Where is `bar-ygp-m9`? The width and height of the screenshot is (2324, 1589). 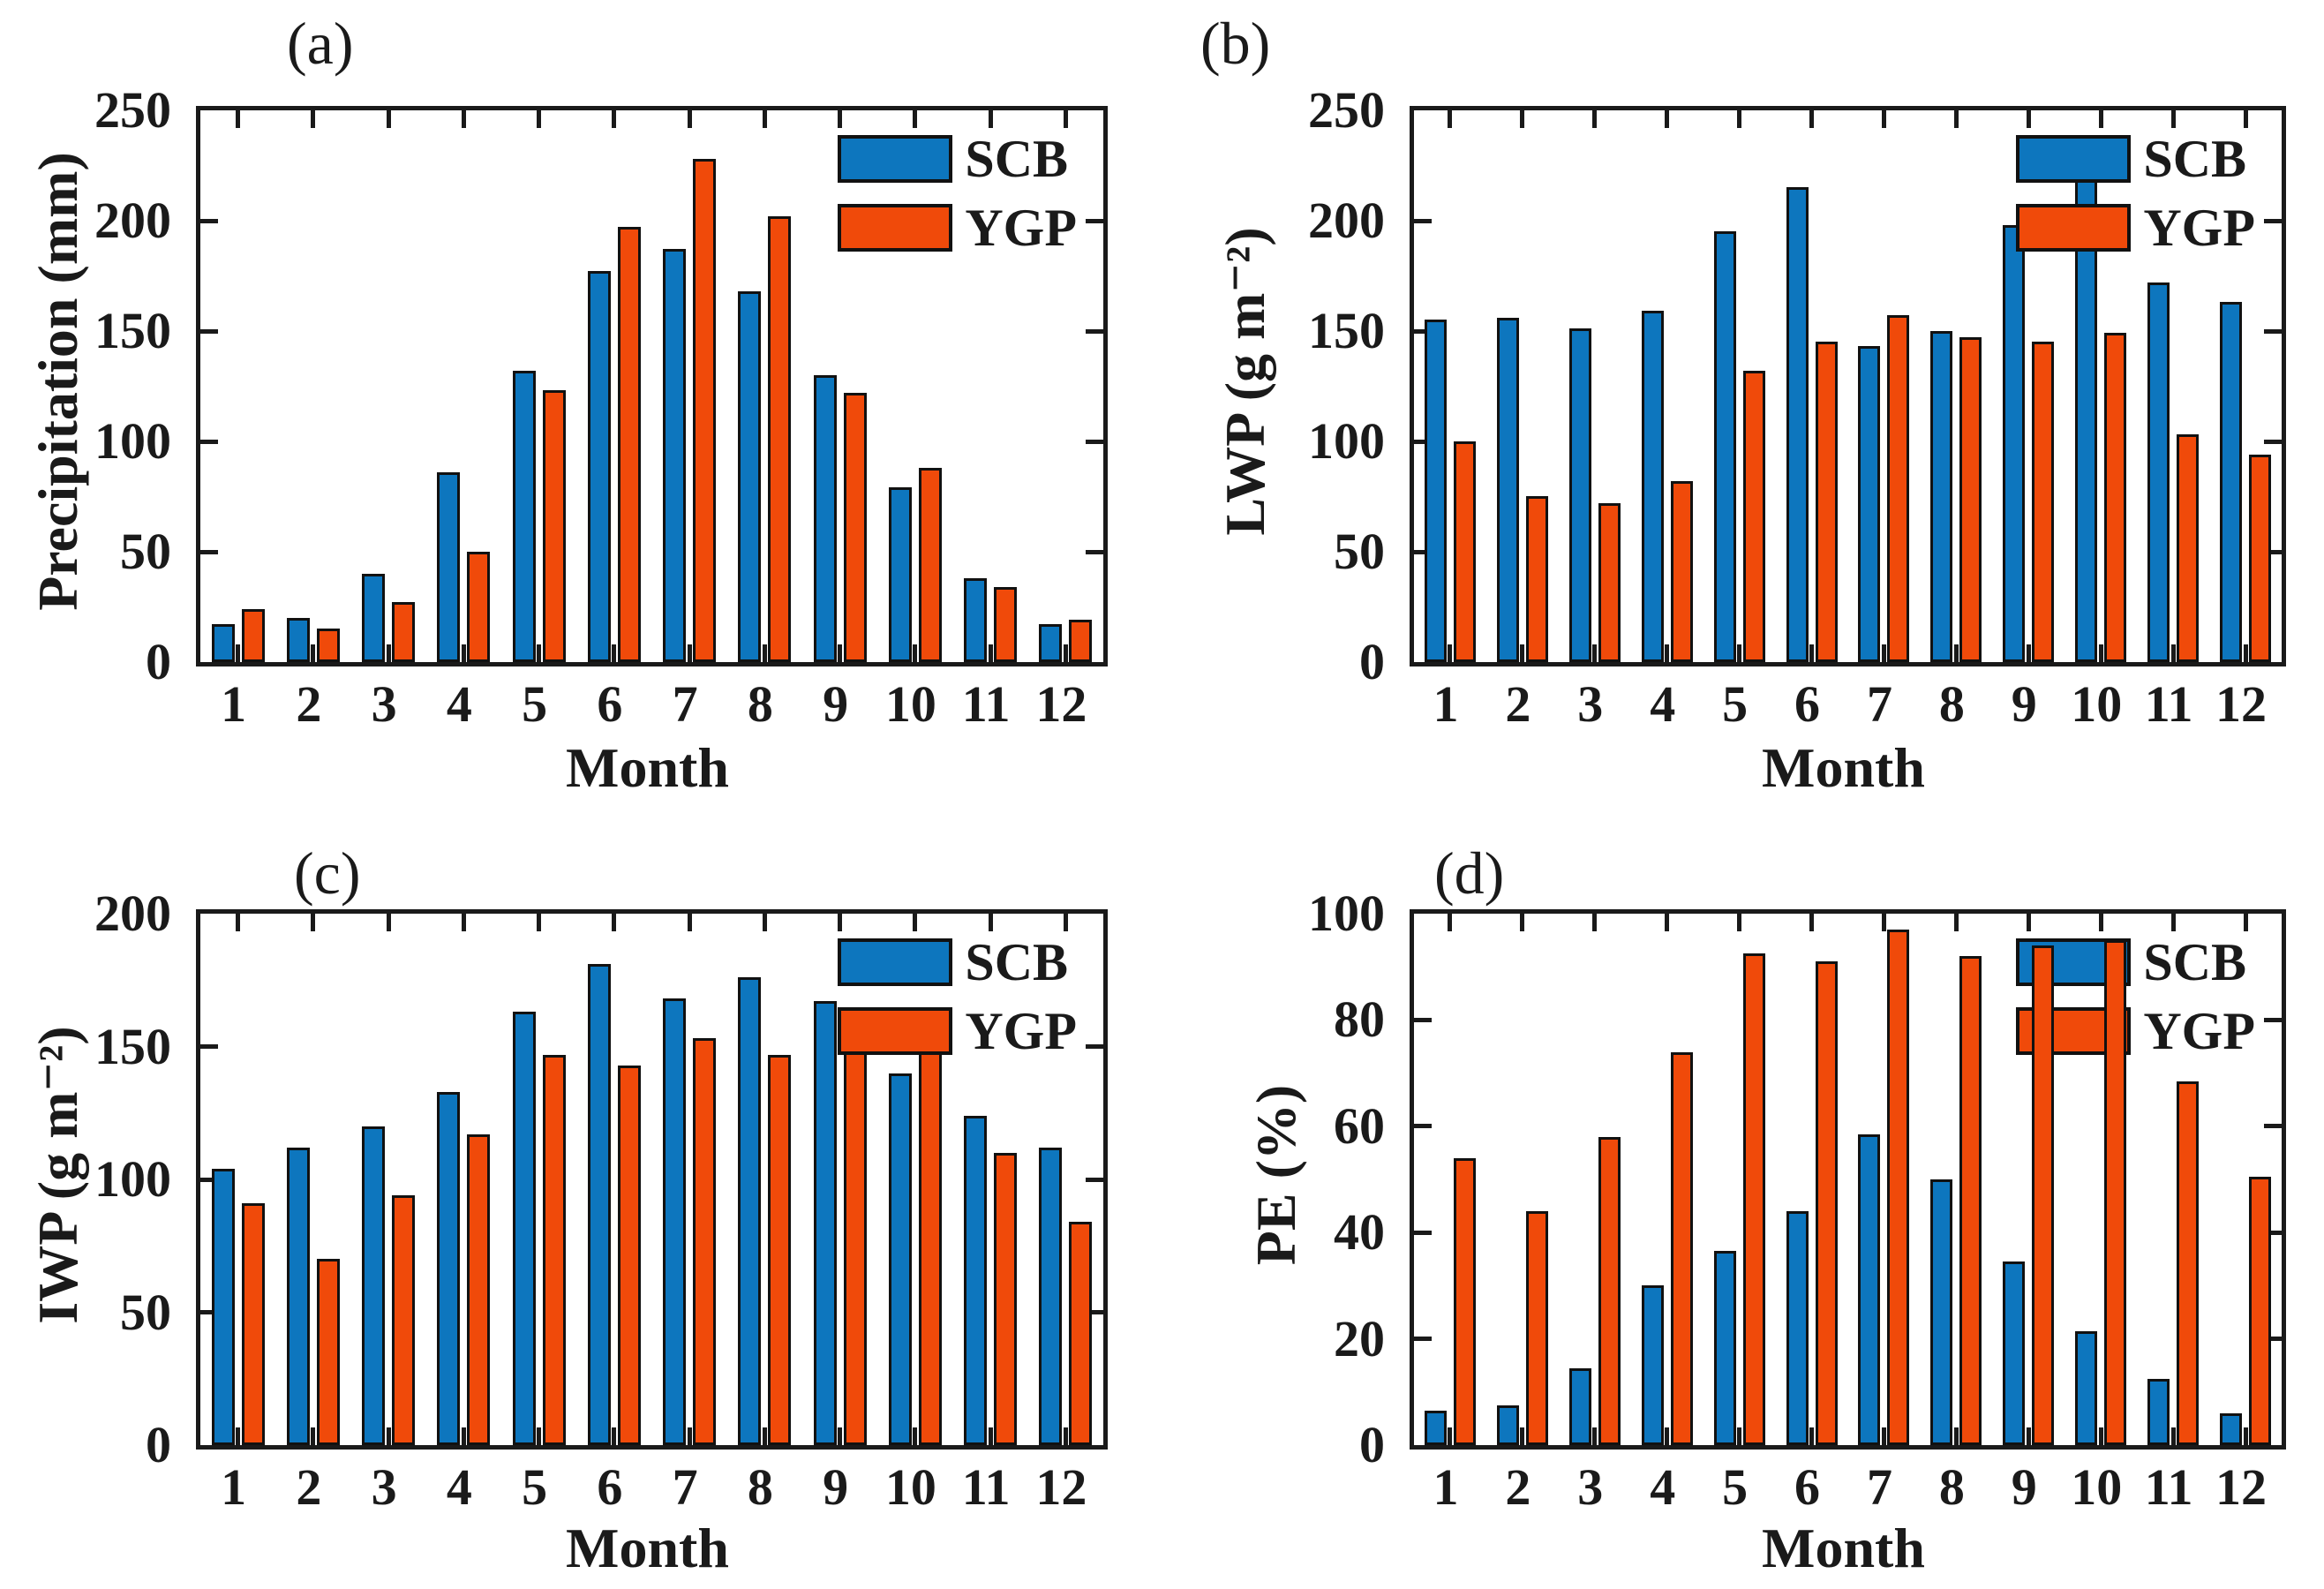
bar-ygp-m9 is located at coordinates (2043, 1195).